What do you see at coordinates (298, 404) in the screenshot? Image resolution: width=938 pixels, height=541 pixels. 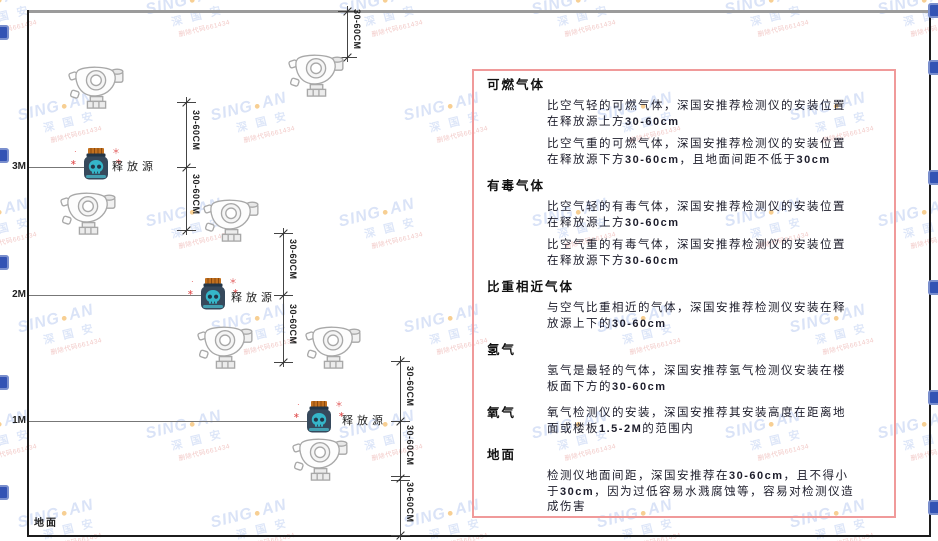 I see `sparkle-icon: ·` at bounding box center [298, 404].